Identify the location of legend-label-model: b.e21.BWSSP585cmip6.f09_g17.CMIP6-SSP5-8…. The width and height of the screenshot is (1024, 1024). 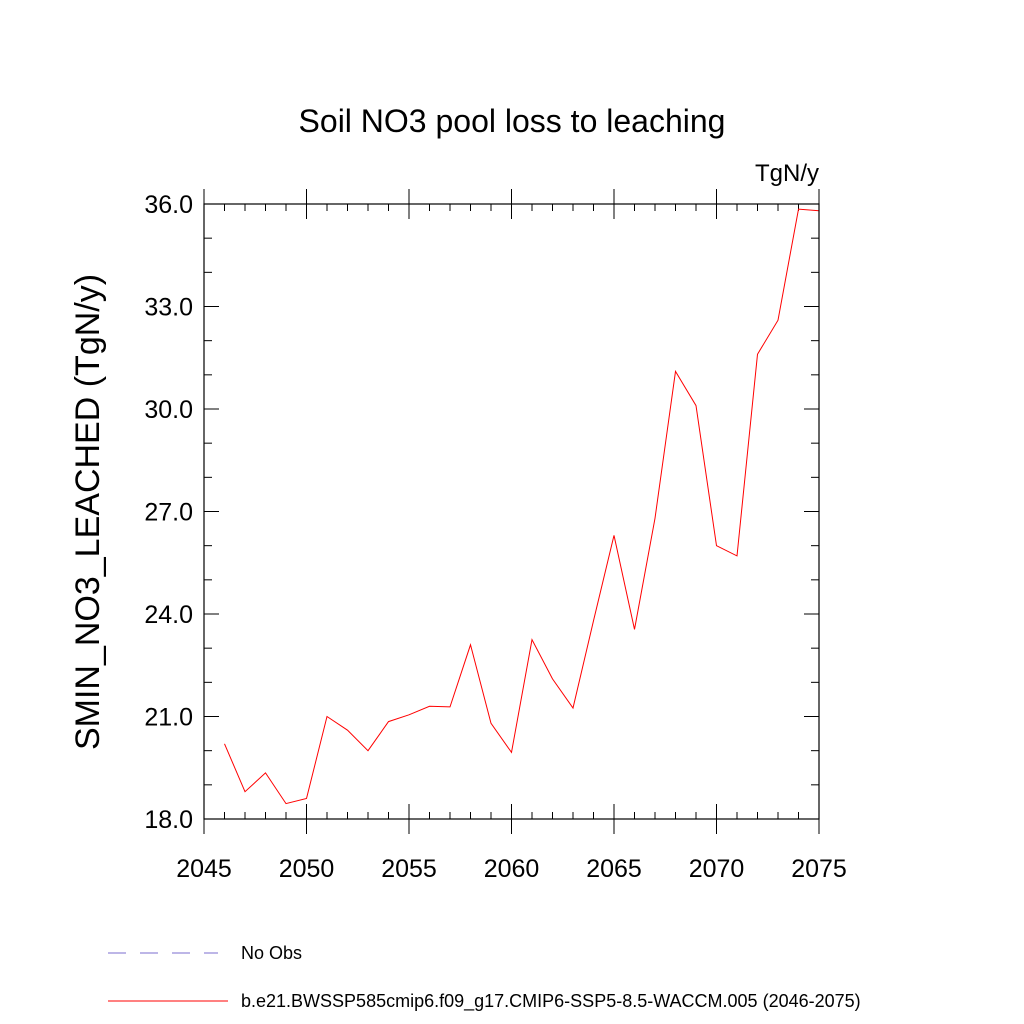
(551, 1001).